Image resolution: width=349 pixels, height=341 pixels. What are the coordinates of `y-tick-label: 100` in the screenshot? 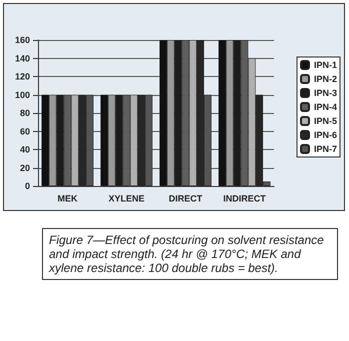 It's located at (22, 95).